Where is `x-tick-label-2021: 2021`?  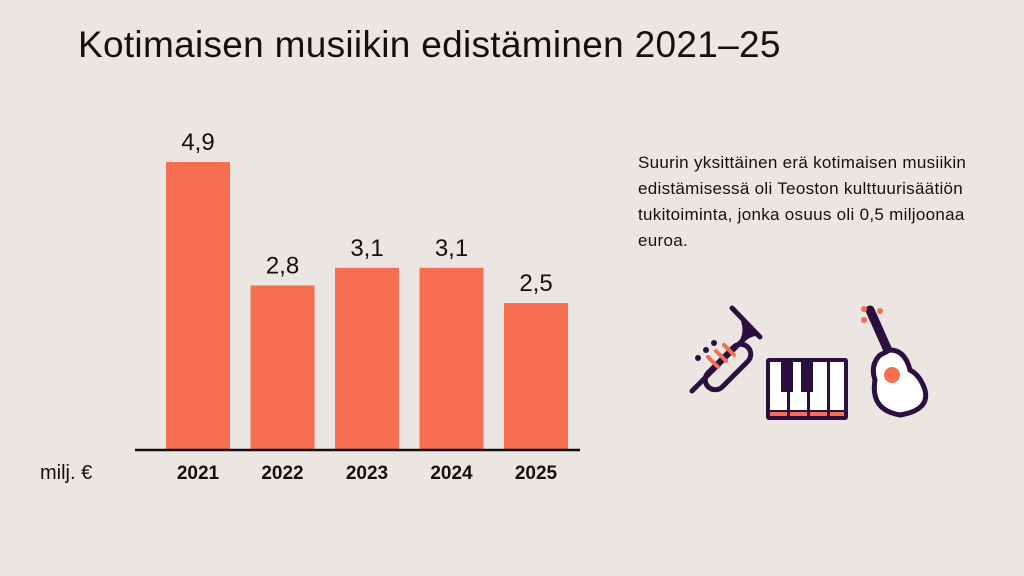
x-tick-label-2021: 2021 is located at coordinates (198, 473).